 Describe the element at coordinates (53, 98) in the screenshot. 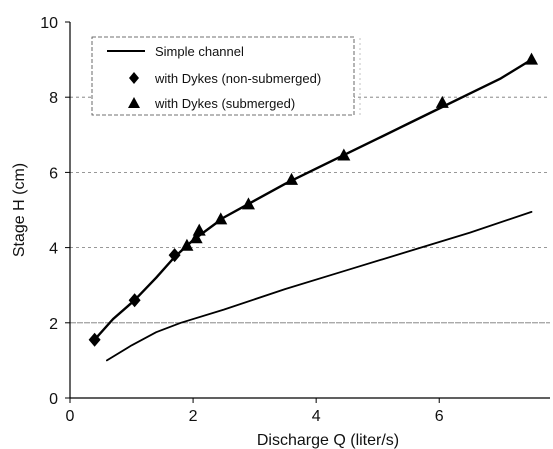

I see `y-tick-label-8: 8` at that location.